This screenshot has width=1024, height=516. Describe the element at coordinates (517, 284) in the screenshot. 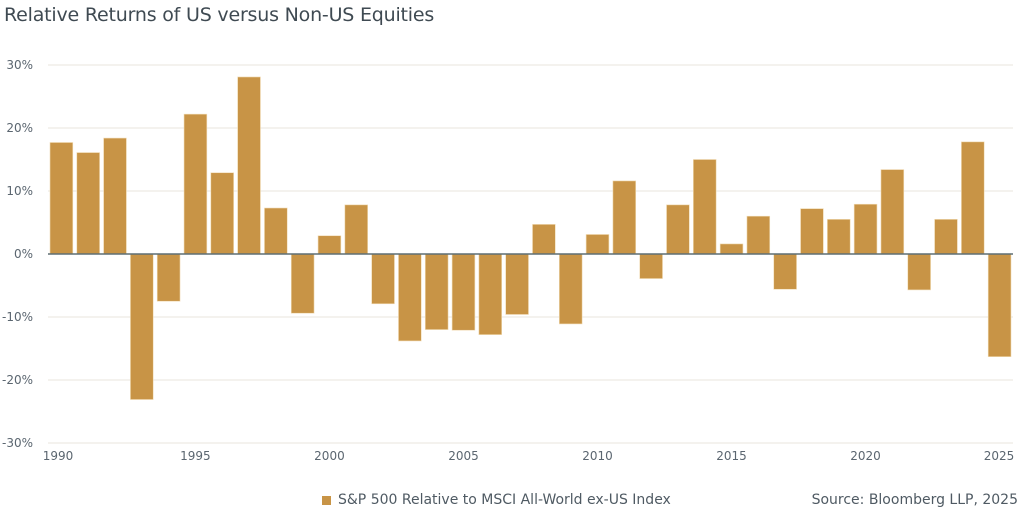

I see `bar-2007` at that location.